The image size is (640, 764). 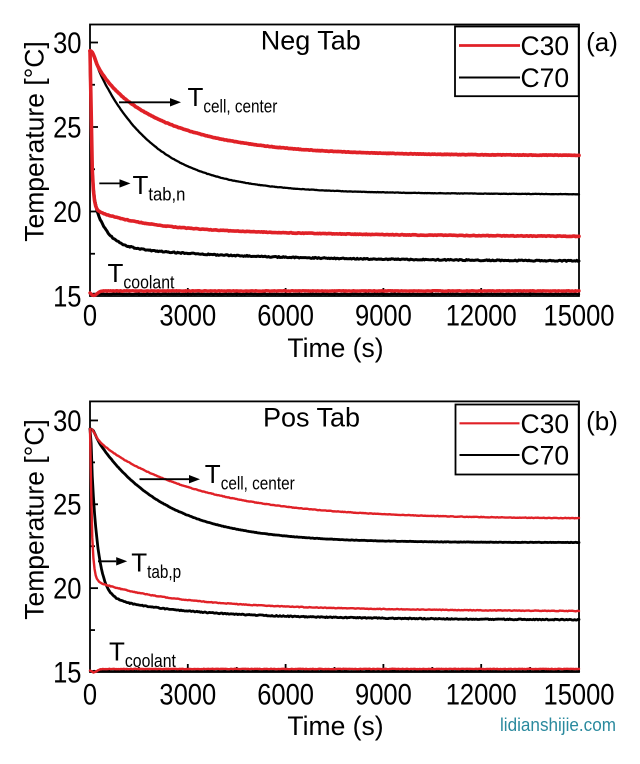 What do you see at coordinates (141, 275) in the screenshot?
I see `svg-text: Tcoolant` at bounding box center [141, 275].